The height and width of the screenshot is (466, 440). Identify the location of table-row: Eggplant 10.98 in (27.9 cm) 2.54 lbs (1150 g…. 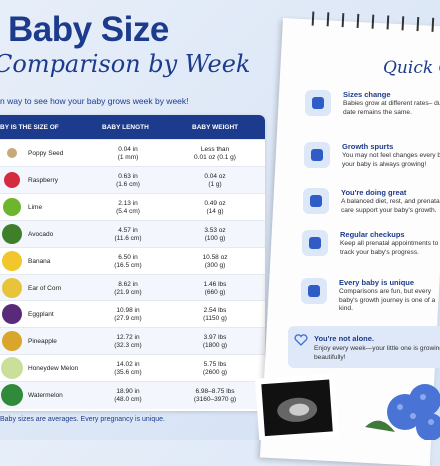
(132, 314).